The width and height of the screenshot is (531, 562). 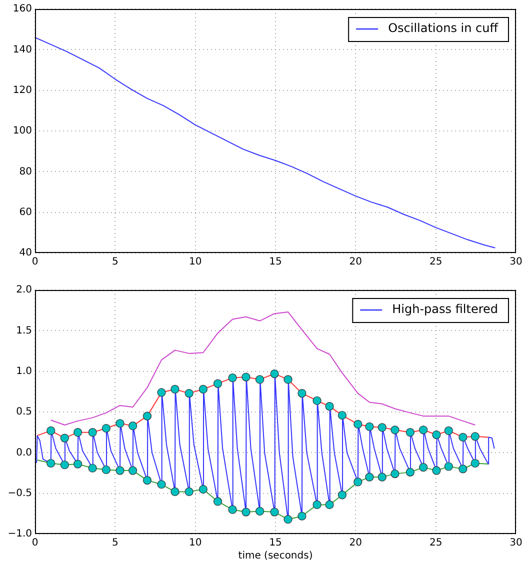 I want to click on y-tick-label: 40, so click(x=25, y=253).